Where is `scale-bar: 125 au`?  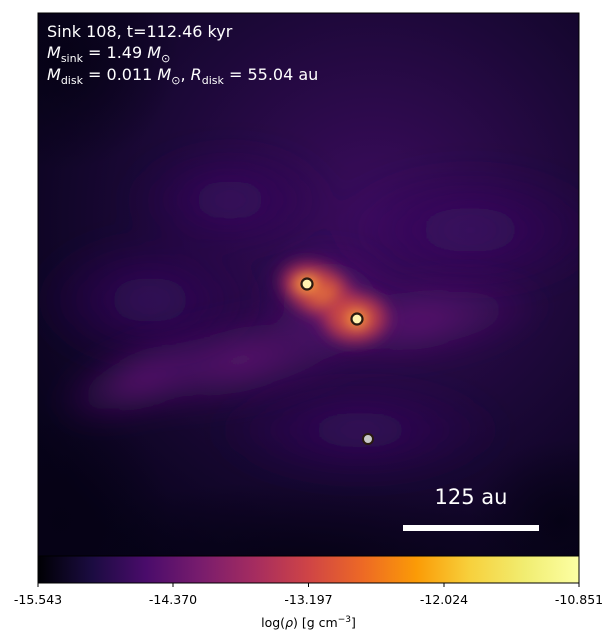 scale-bar: 125 au is located at coordinates (471, 508).